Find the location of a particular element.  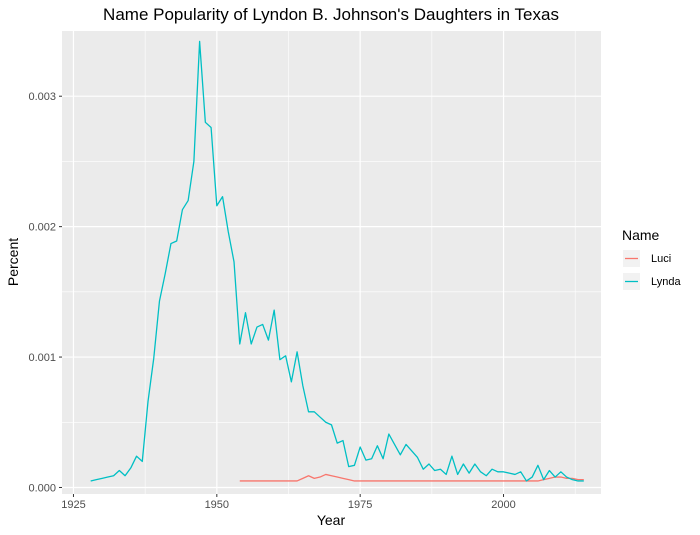

x-tick-label: 2000 is located at coordinates (503, 505).